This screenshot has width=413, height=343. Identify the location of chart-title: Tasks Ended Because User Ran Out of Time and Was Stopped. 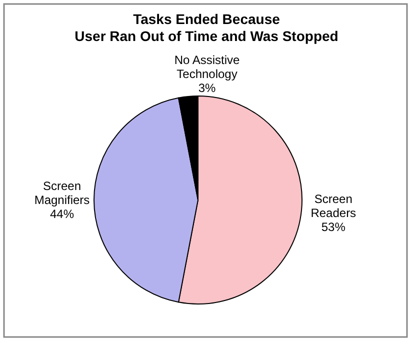
(206, 27).